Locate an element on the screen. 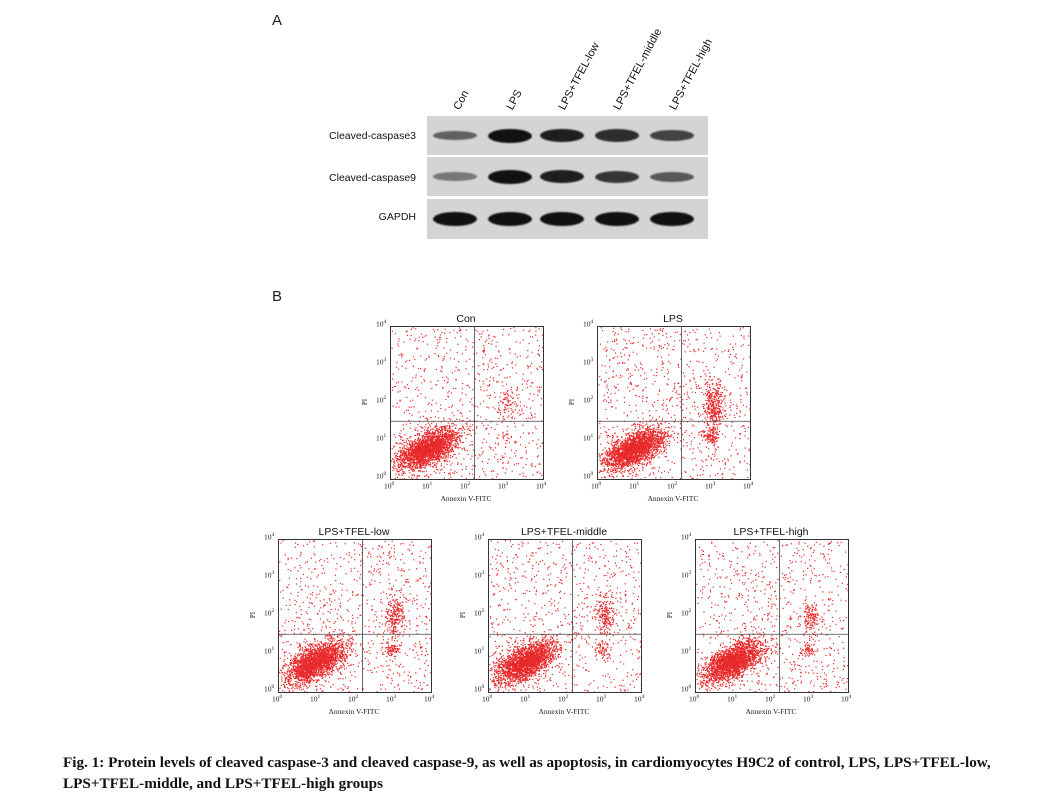 This screenshot has width=1058, height=794. blot-strip-caspase3 is located at coordinates (567, 135).